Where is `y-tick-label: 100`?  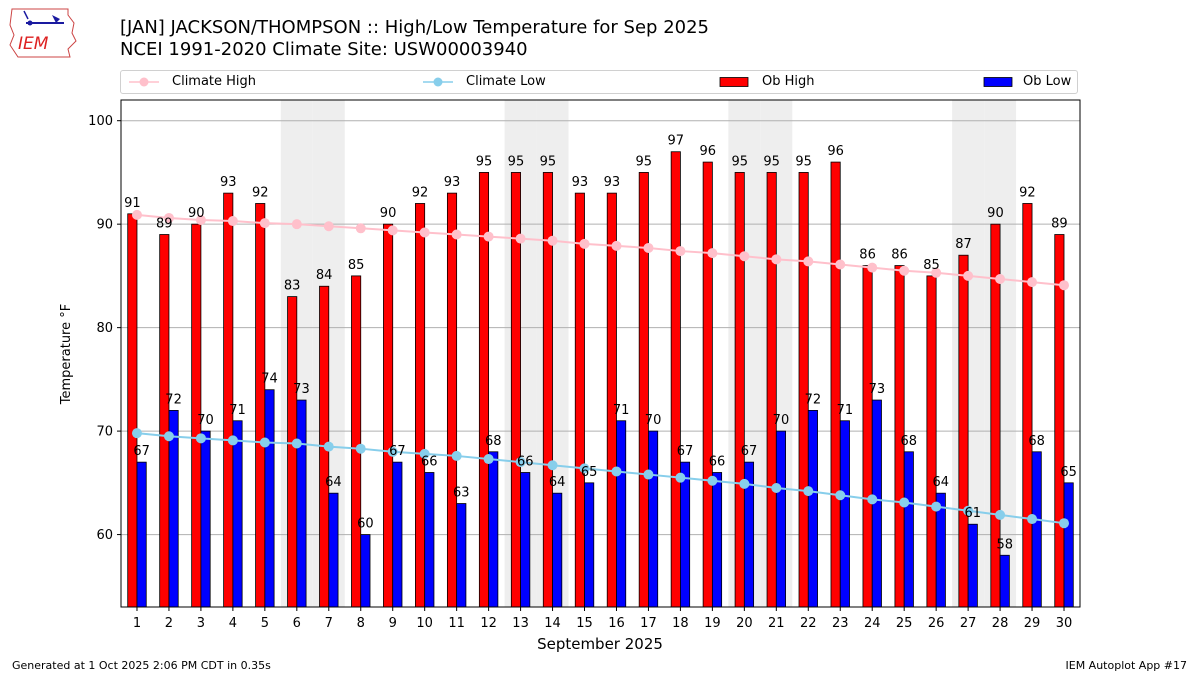 y-tick-label: 100 is located at coordinates (100, 121).